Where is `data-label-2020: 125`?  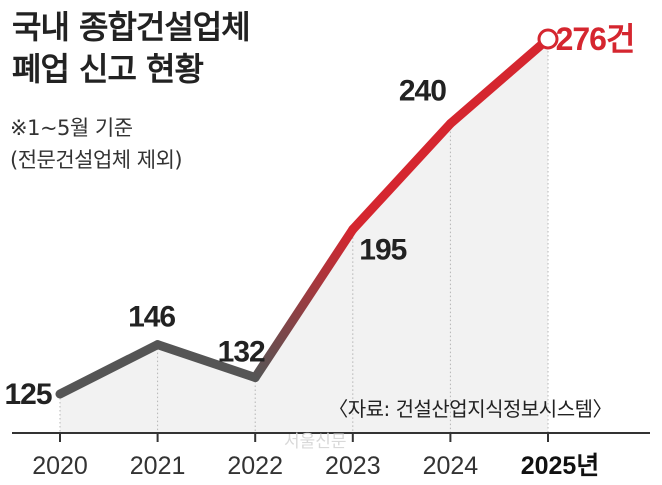
data-label-2020: 125 is located at coordinates (27, 394).